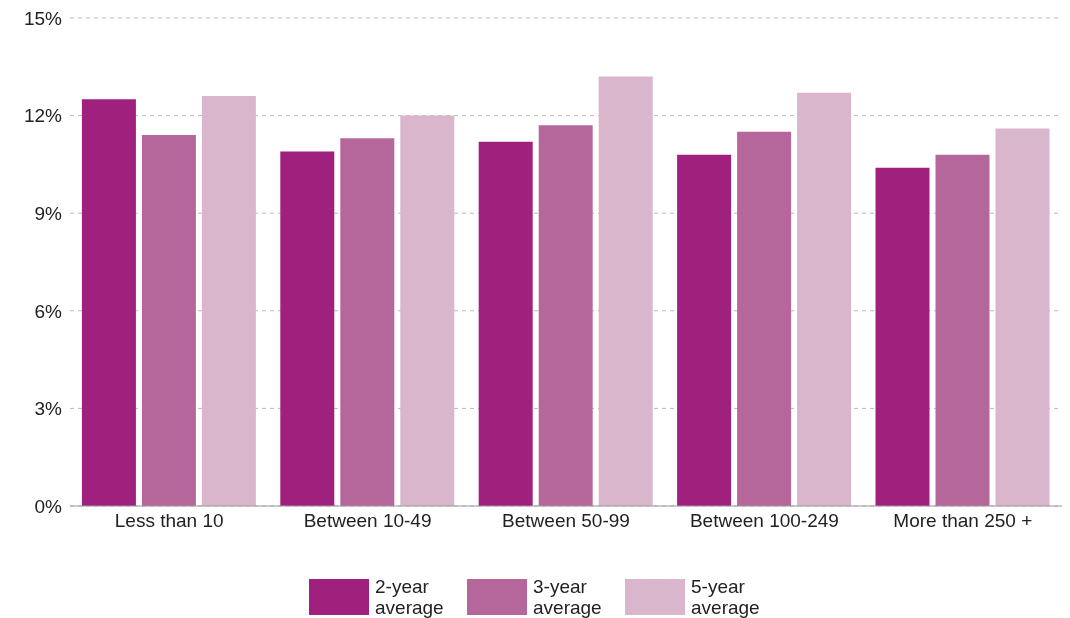 The height and width of the screenshot is (618, 1070). What do you see at coordinates (43, 18) in the screenshot?
I see `y-tick-label: 15%` at bounding box center [43, 18].